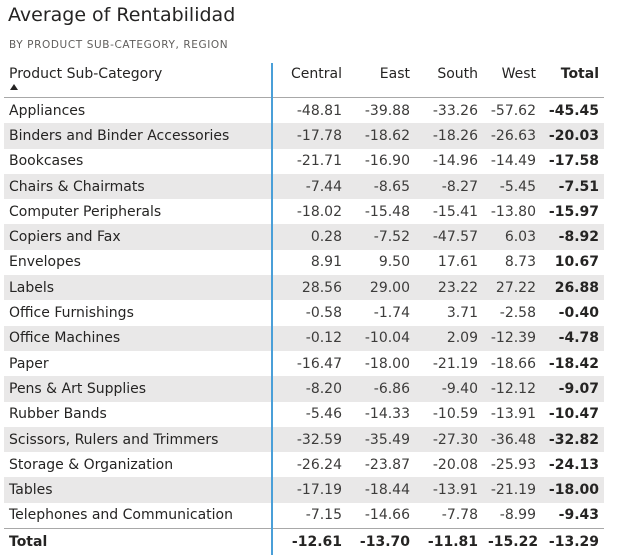  What do you see at coordinates (304, 262) in the screenshot?
I see `table-row: Envelopes 8.91 9.50 17.61 8.73 10.67` at bounding box center [304, 262].